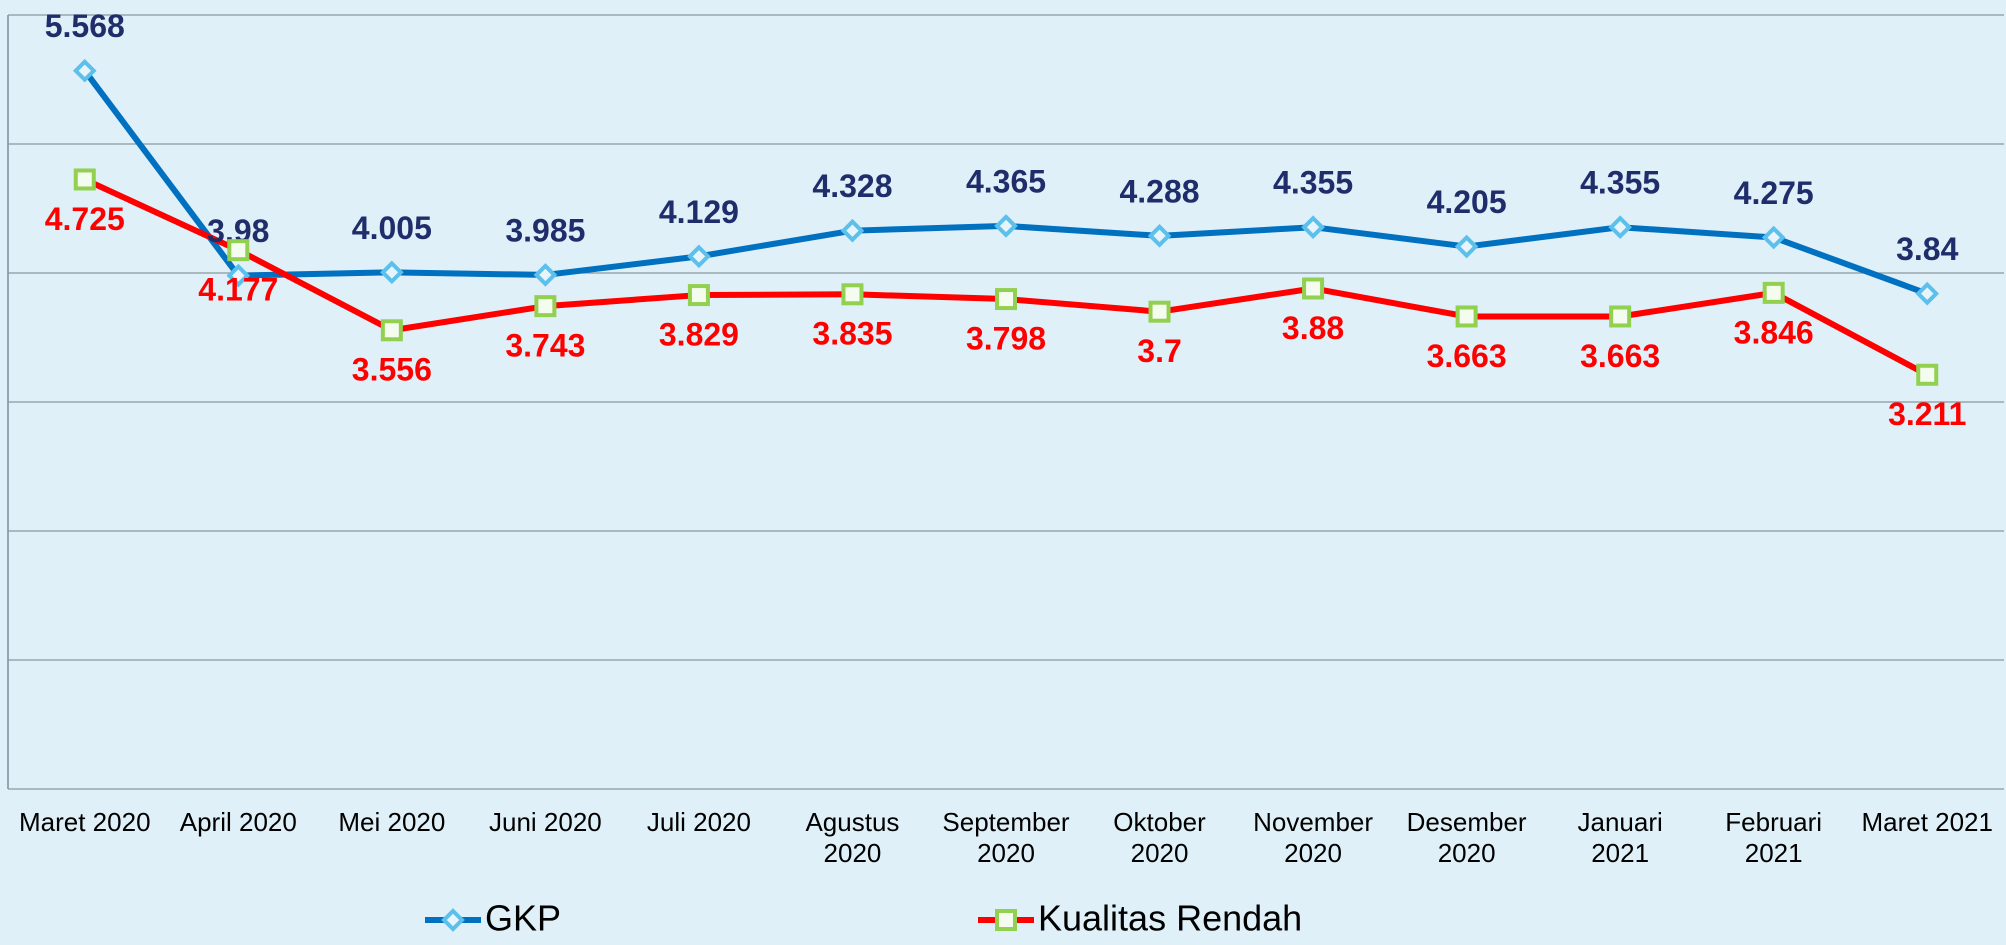 The width and height of the screenshot is (2006, 945). What do you see at coordinates (1620, 837) in the screenshot?
I see `x-tick-label: Januari 2021` at bounding box center [1620, 837].